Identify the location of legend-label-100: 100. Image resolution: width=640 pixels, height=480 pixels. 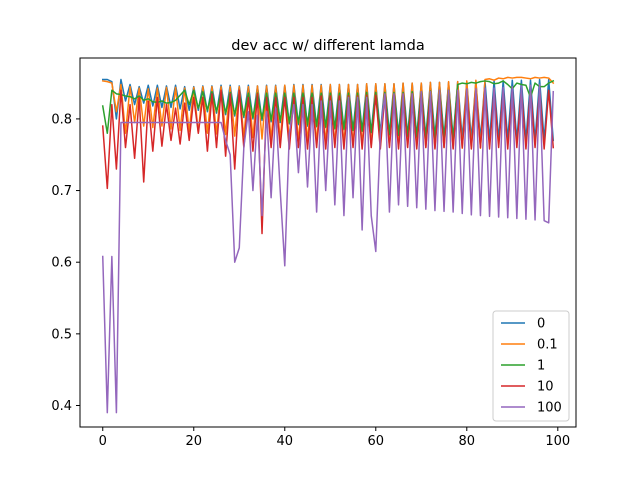
(549, 408).